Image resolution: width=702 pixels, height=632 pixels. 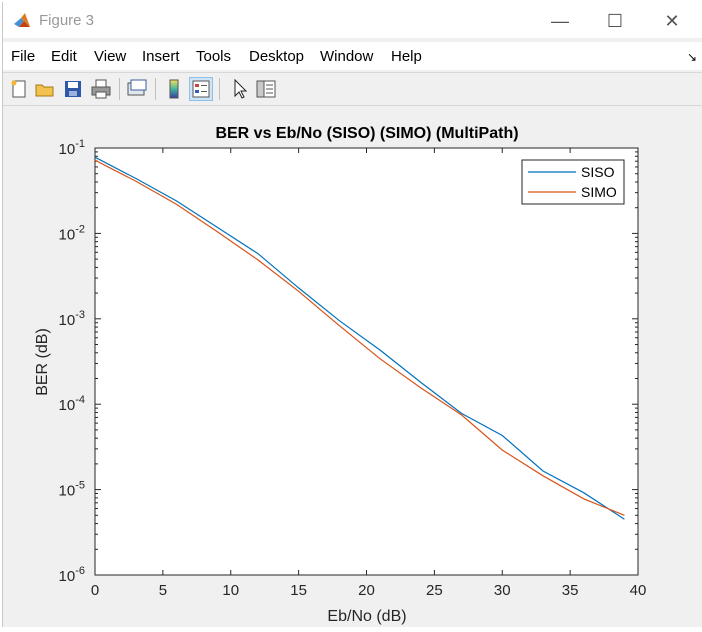 What do you see at coordinates (72, 148) in the screenshot?
I see `y-tick-label: 10⁻¹` at bounding box center [72, 148].